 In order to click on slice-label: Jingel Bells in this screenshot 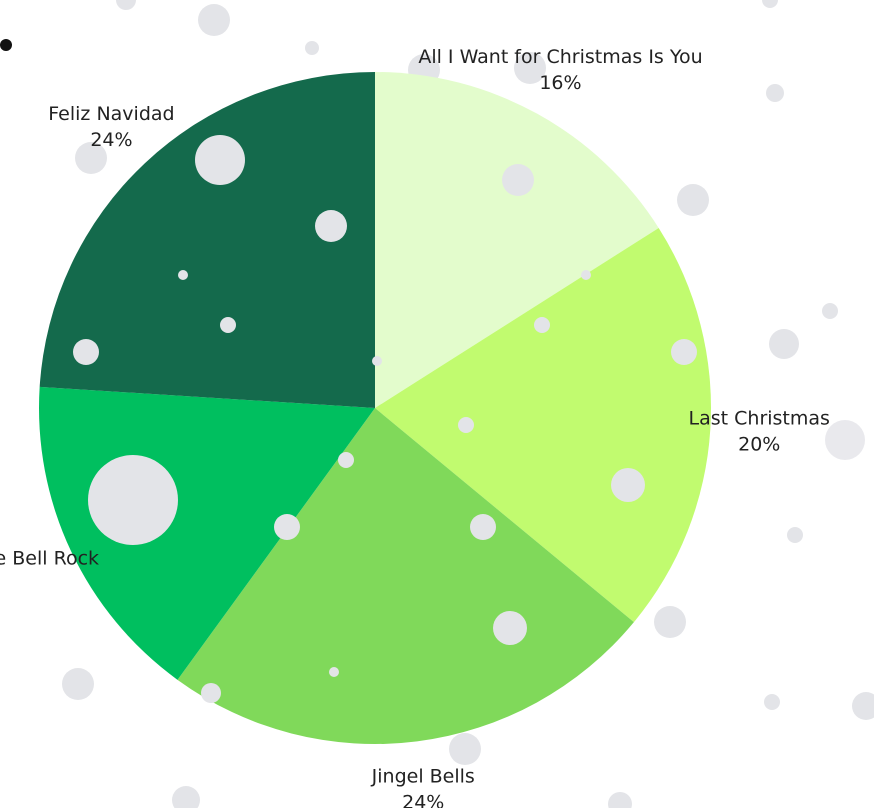, I will do `click(423, 776)`.